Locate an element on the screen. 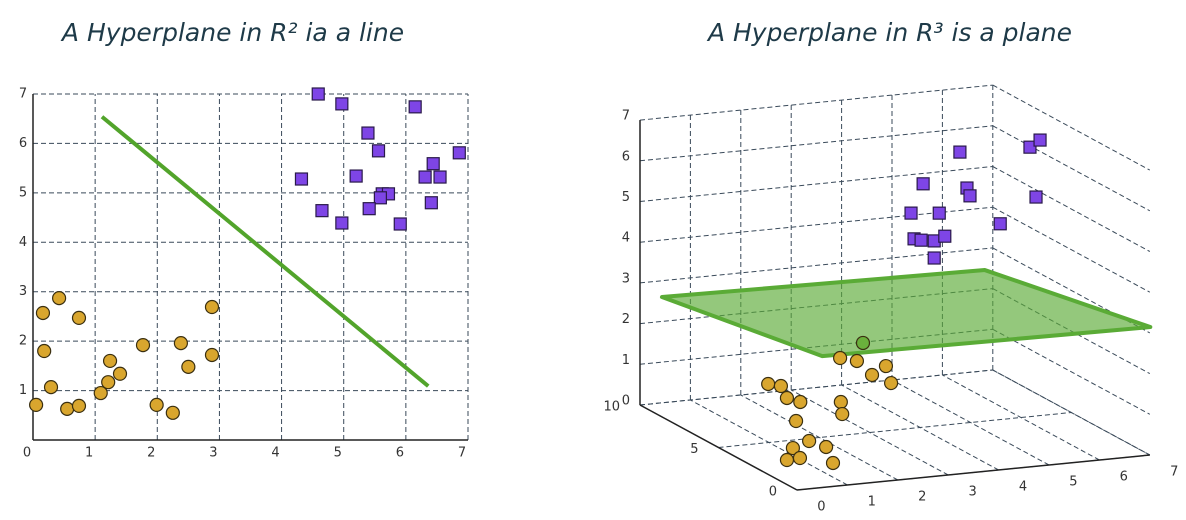  y-tick-label: 3 is located at coordinates (23, 291).